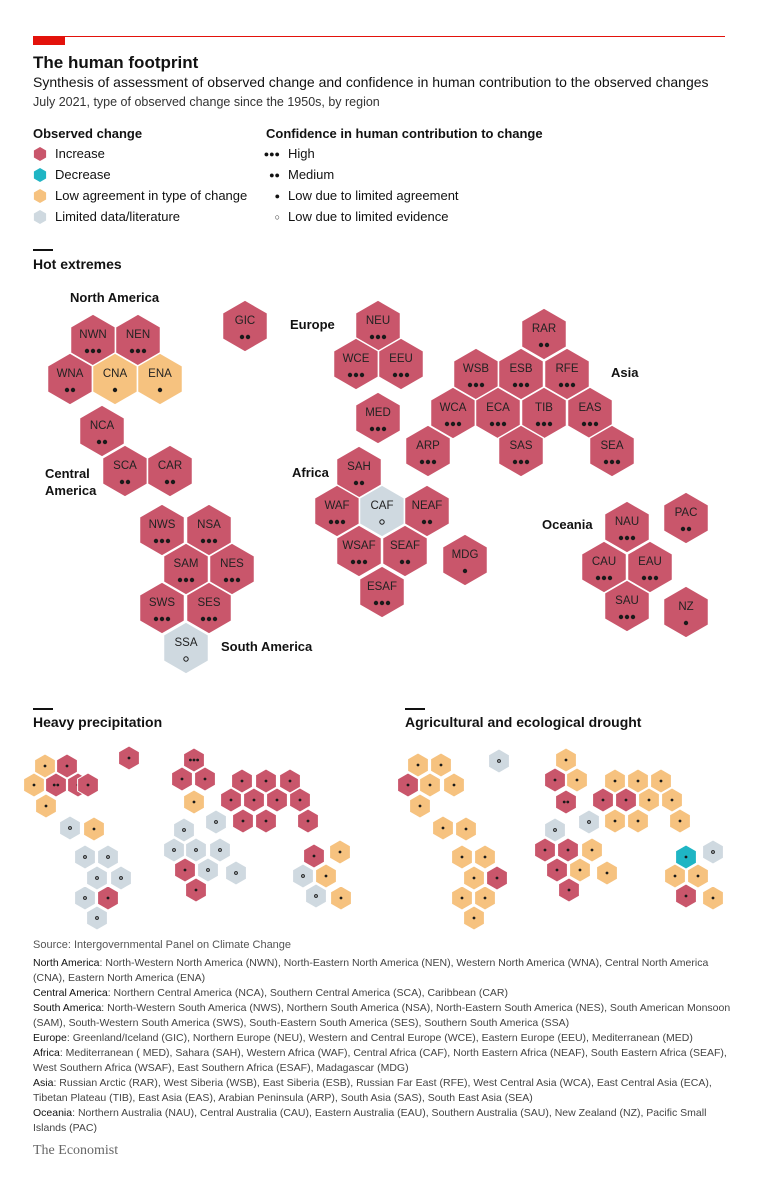 This screenshot has height=1200, width=758. What do you see at coordinates (88, 133) in the screenshot?
I see `legend-observed-title: Observed change` at bounding box center [88, 133].